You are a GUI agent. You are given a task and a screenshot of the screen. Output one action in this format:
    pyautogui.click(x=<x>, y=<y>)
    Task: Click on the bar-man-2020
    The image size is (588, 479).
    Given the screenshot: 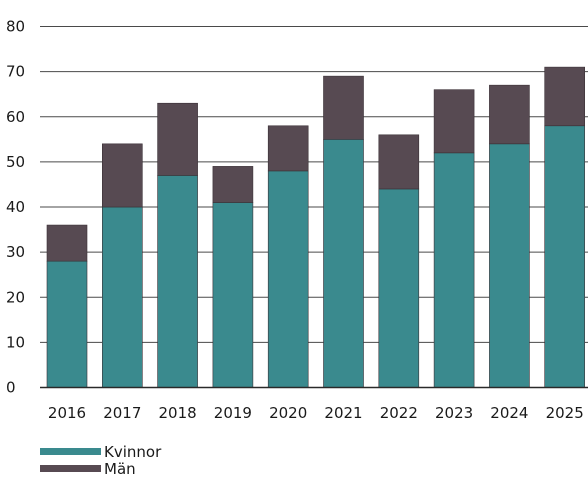 What is the action you would take?
    pyautogui.click(x=288, y=148)
    